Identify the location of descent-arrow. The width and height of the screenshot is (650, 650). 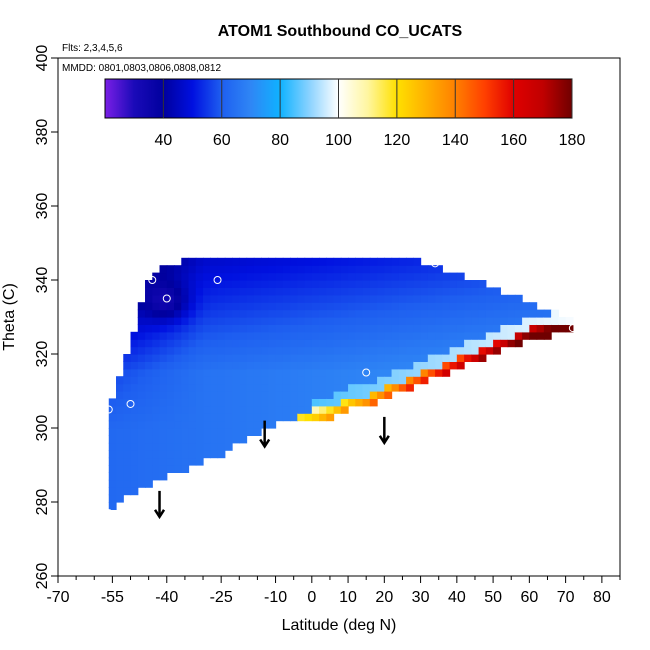
(159, 505).